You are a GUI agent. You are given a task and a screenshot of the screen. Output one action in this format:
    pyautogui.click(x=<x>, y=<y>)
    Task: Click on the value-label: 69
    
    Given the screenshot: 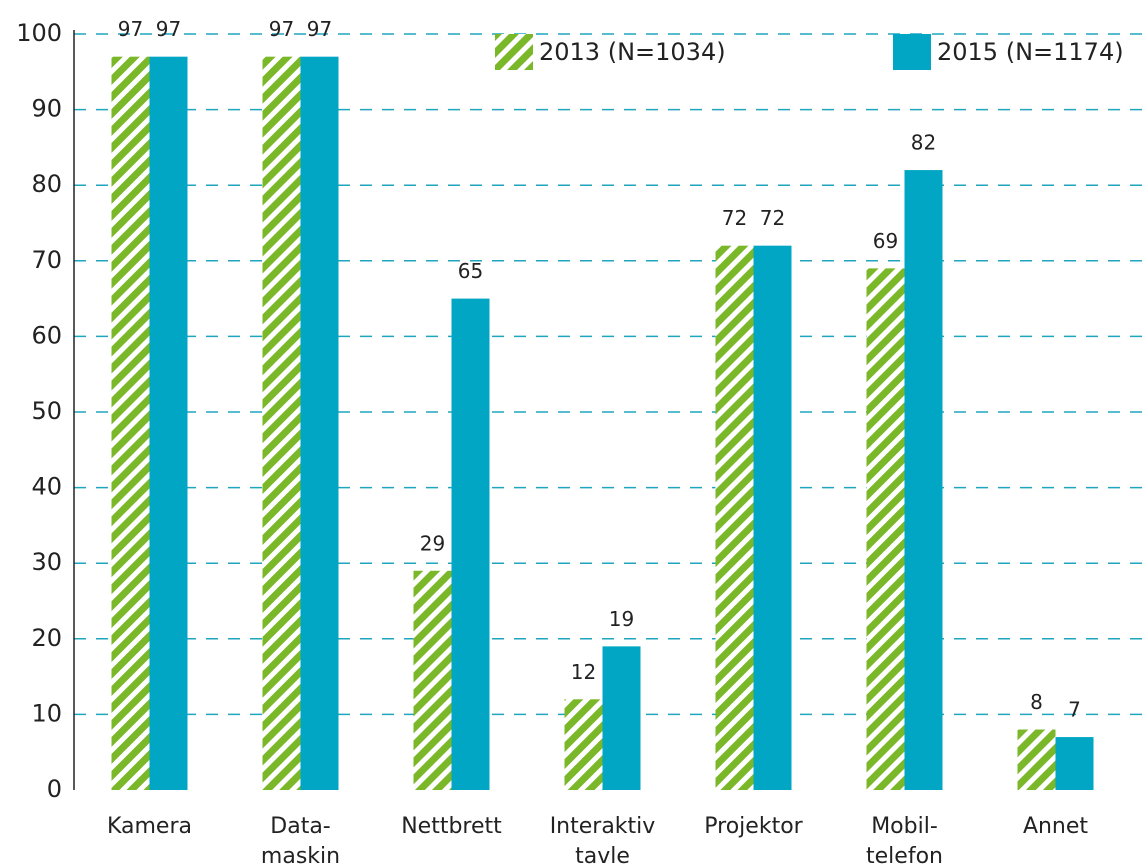 What is the action you would take?
    pyautogui.click(x=885, y=241)
    